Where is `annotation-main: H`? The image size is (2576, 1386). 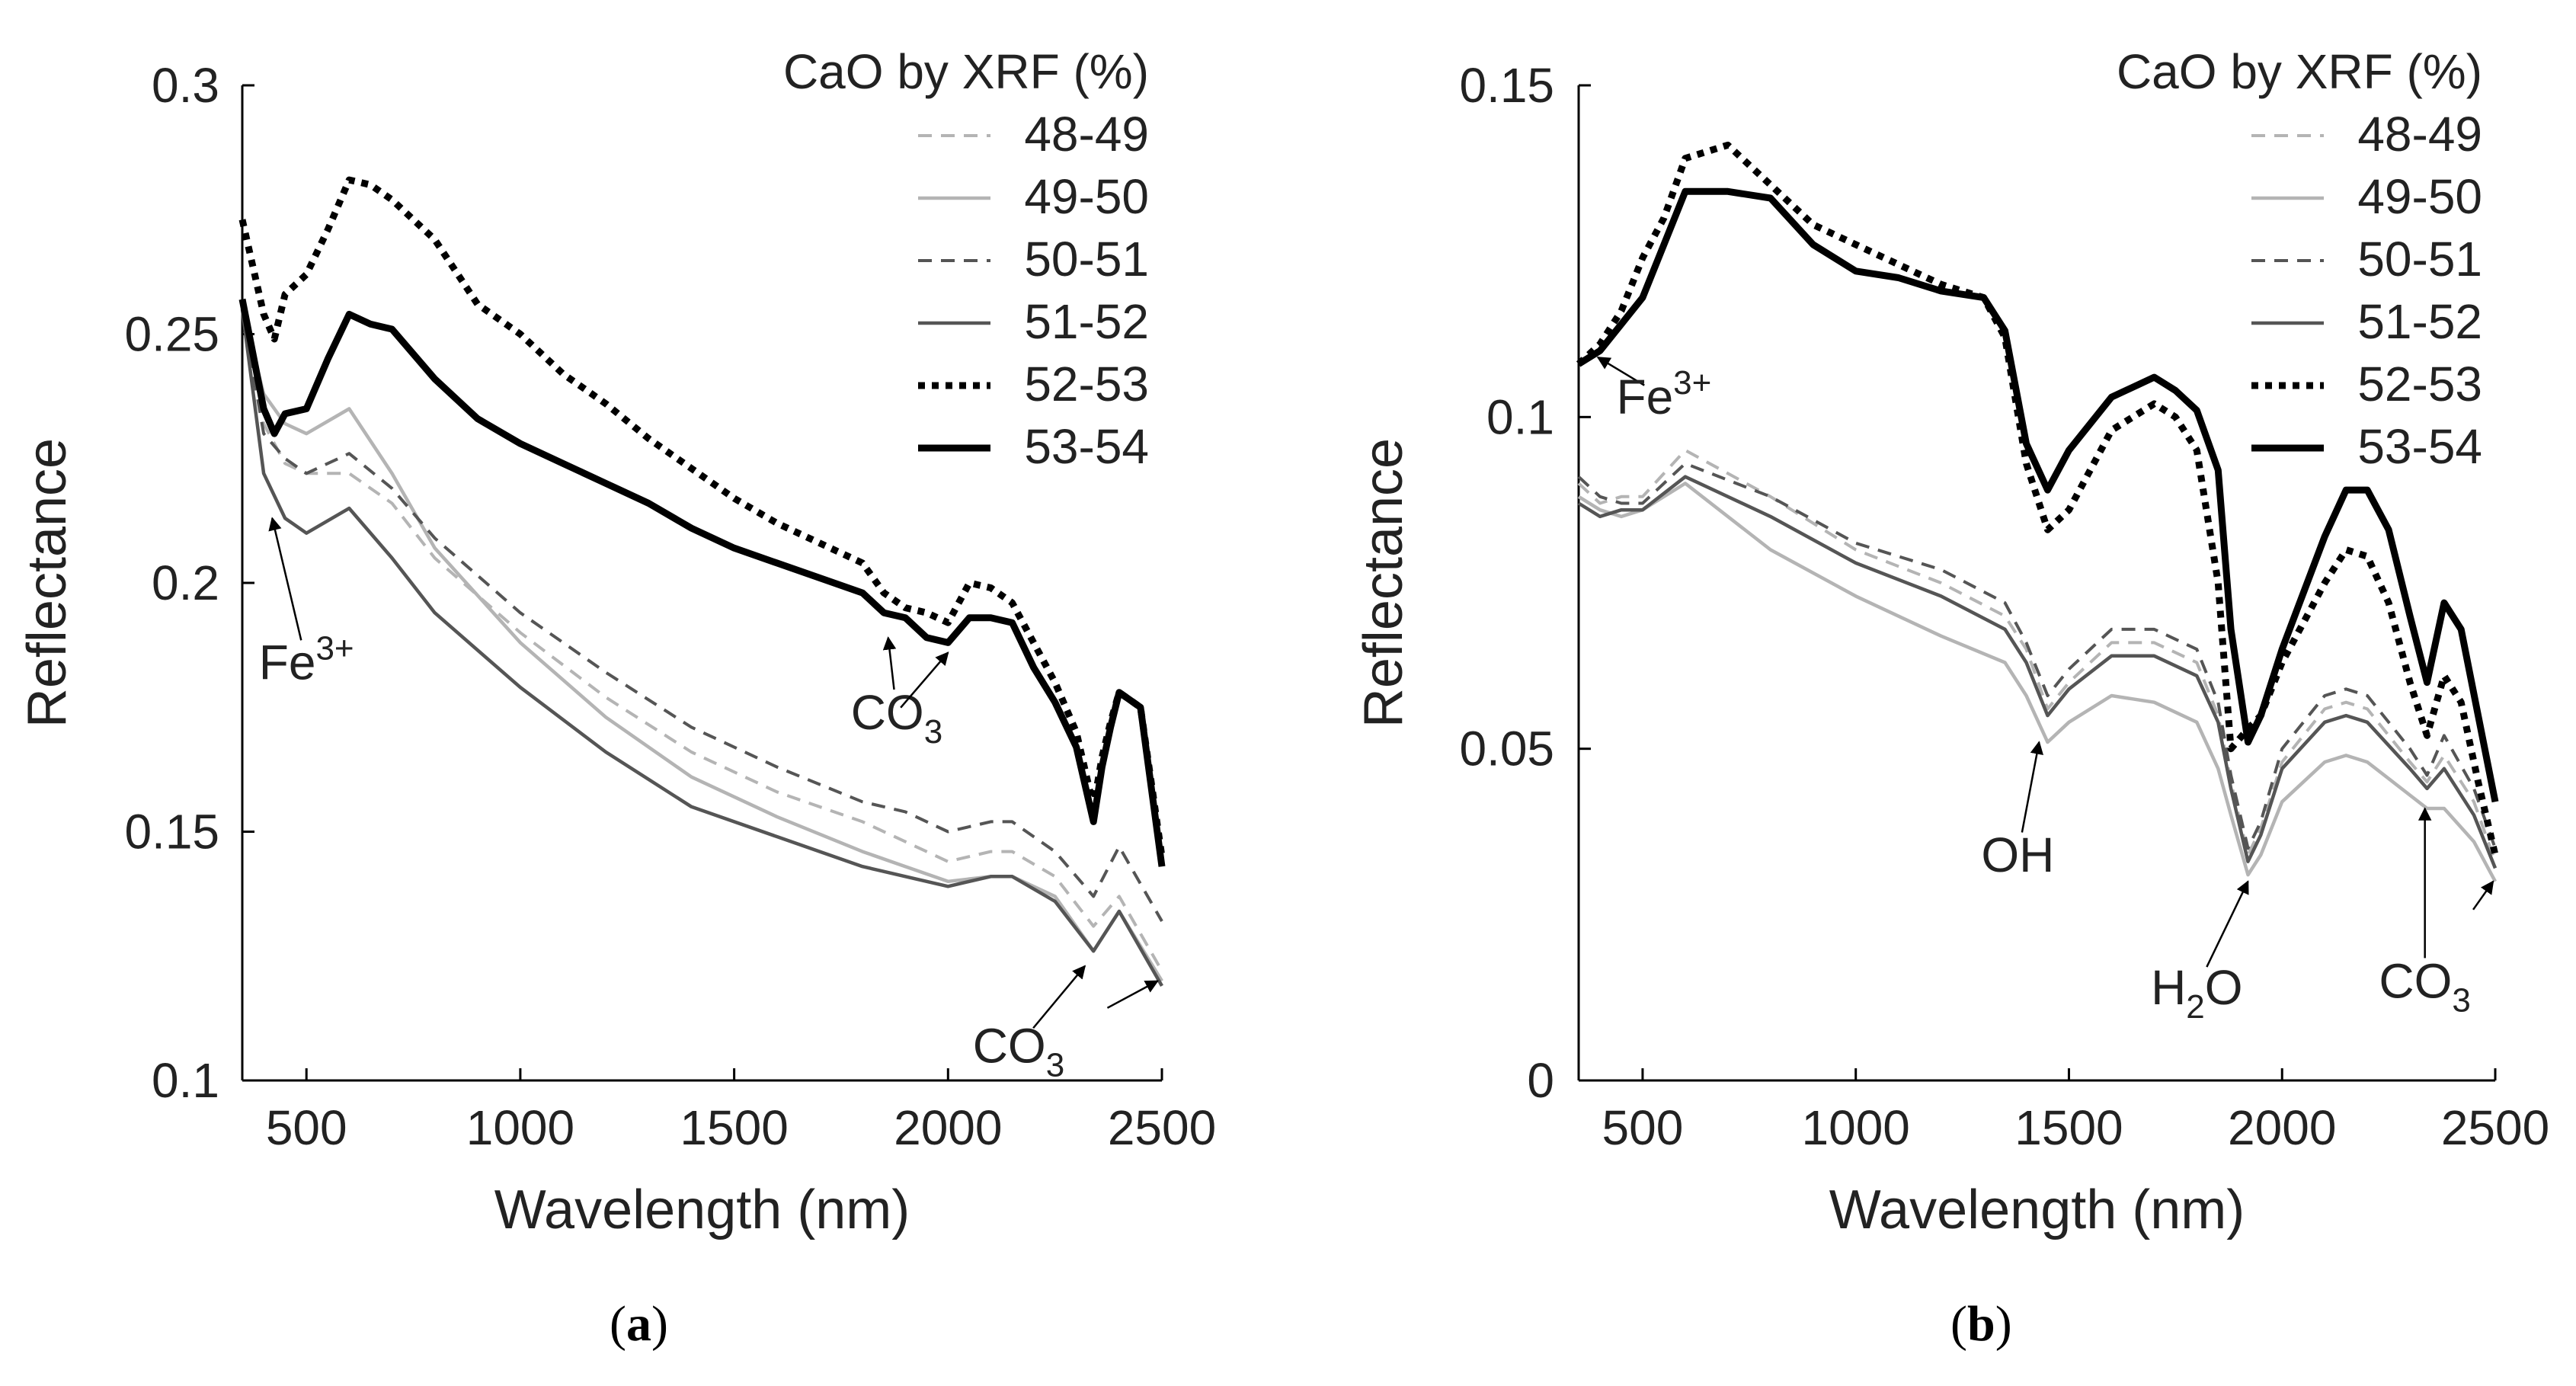
annotation-main: H is located at coordinates (2168, 987).